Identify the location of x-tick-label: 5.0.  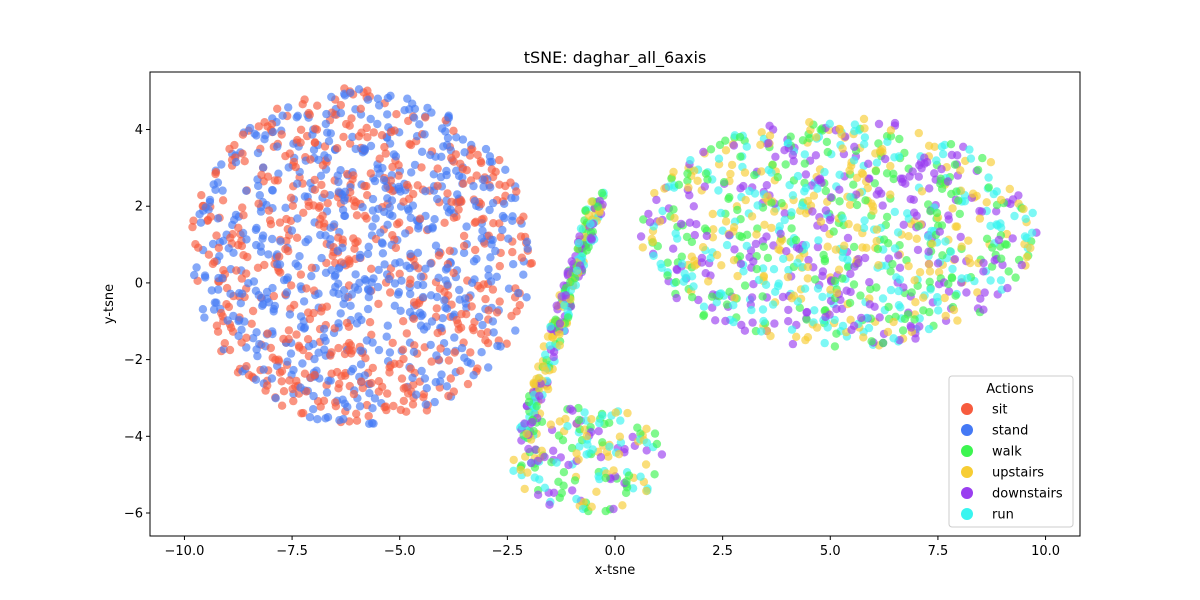
(830, 551).